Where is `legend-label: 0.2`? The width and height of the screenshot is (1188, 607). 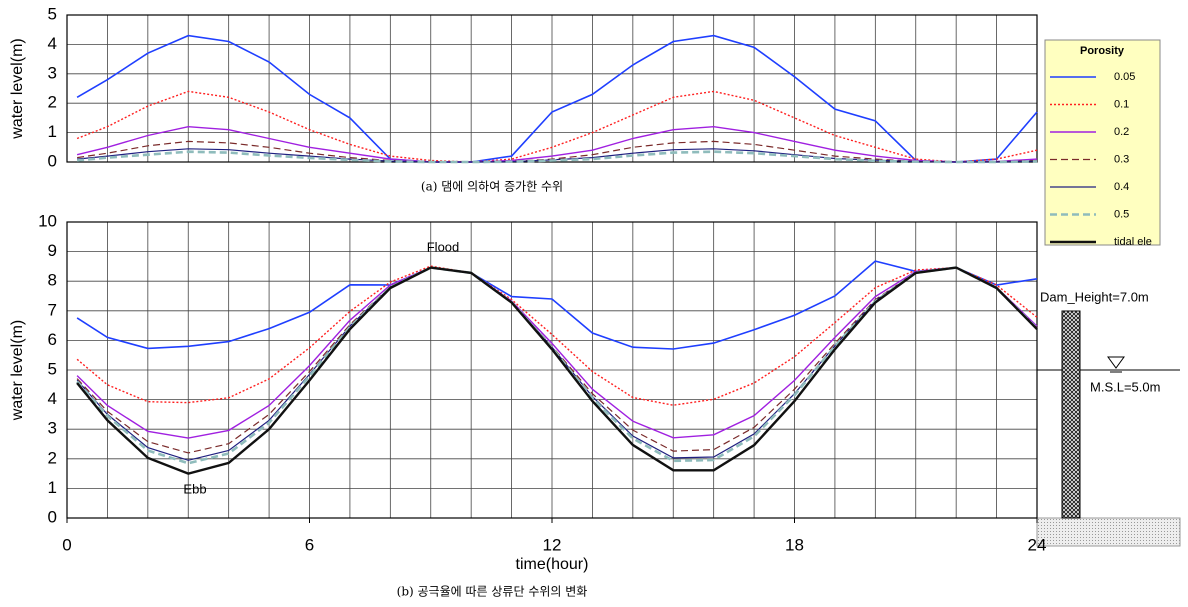 legend-label: 0.2 is located at coordinates (1121, 132).